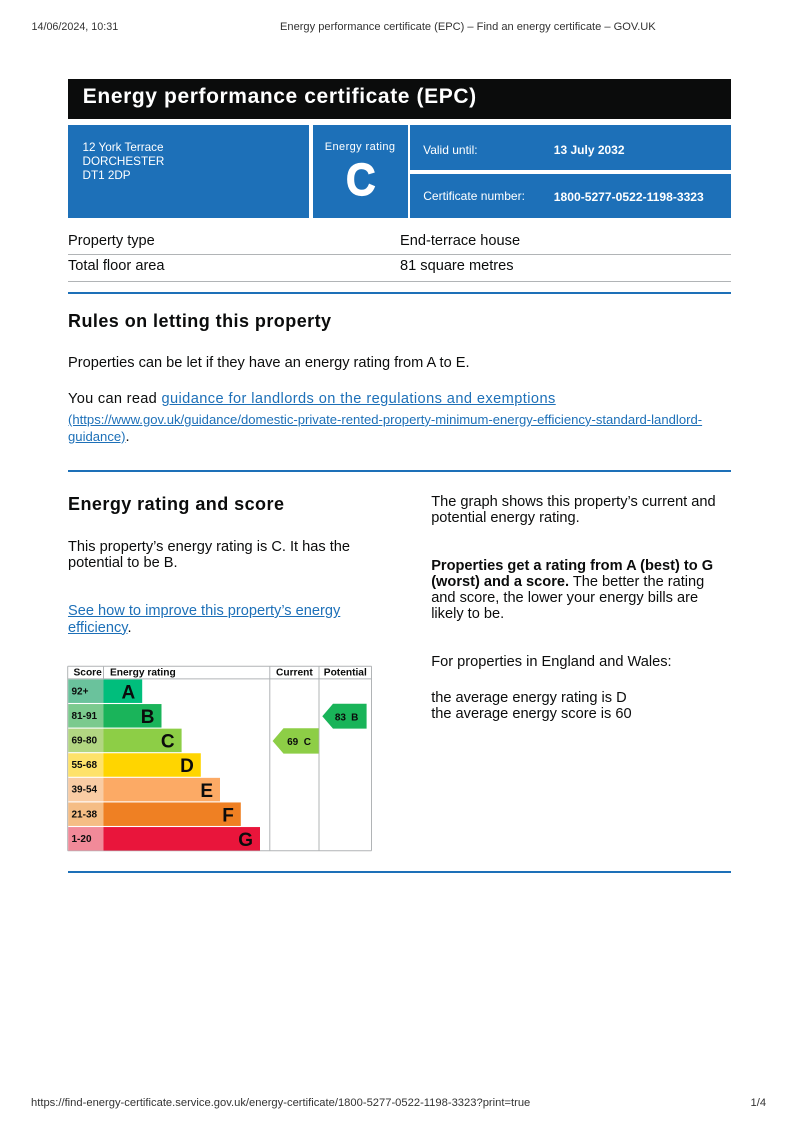 This screenshot has height=1133, width=800. What do you see at coordinates (85, 716) in the screenshot?
I see `svg-text: 81-91` at bounding box center [85, 716].